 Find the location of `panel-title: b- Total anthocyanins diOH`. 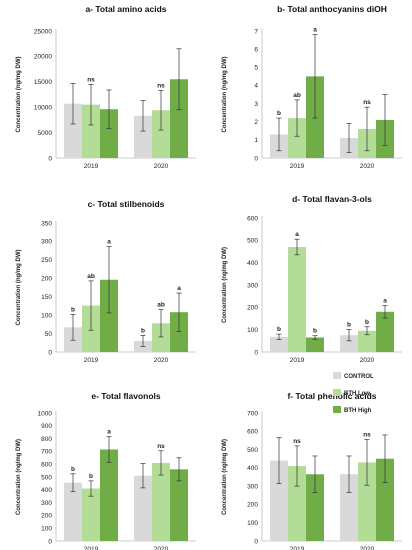

panel-title: b- Total anthocyanins diOH is located at coordinates (332, 9).